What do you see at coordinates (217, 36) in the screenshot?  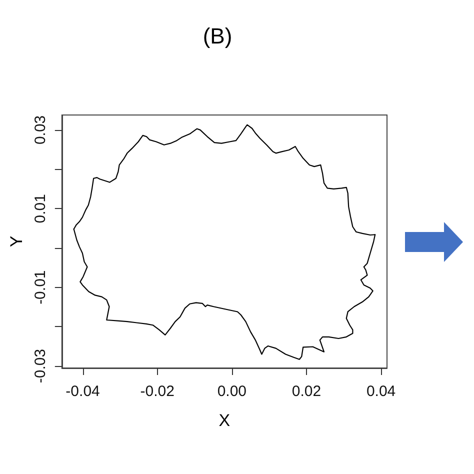 I see `chart-title: (B)` at bounding box center [217, 36].